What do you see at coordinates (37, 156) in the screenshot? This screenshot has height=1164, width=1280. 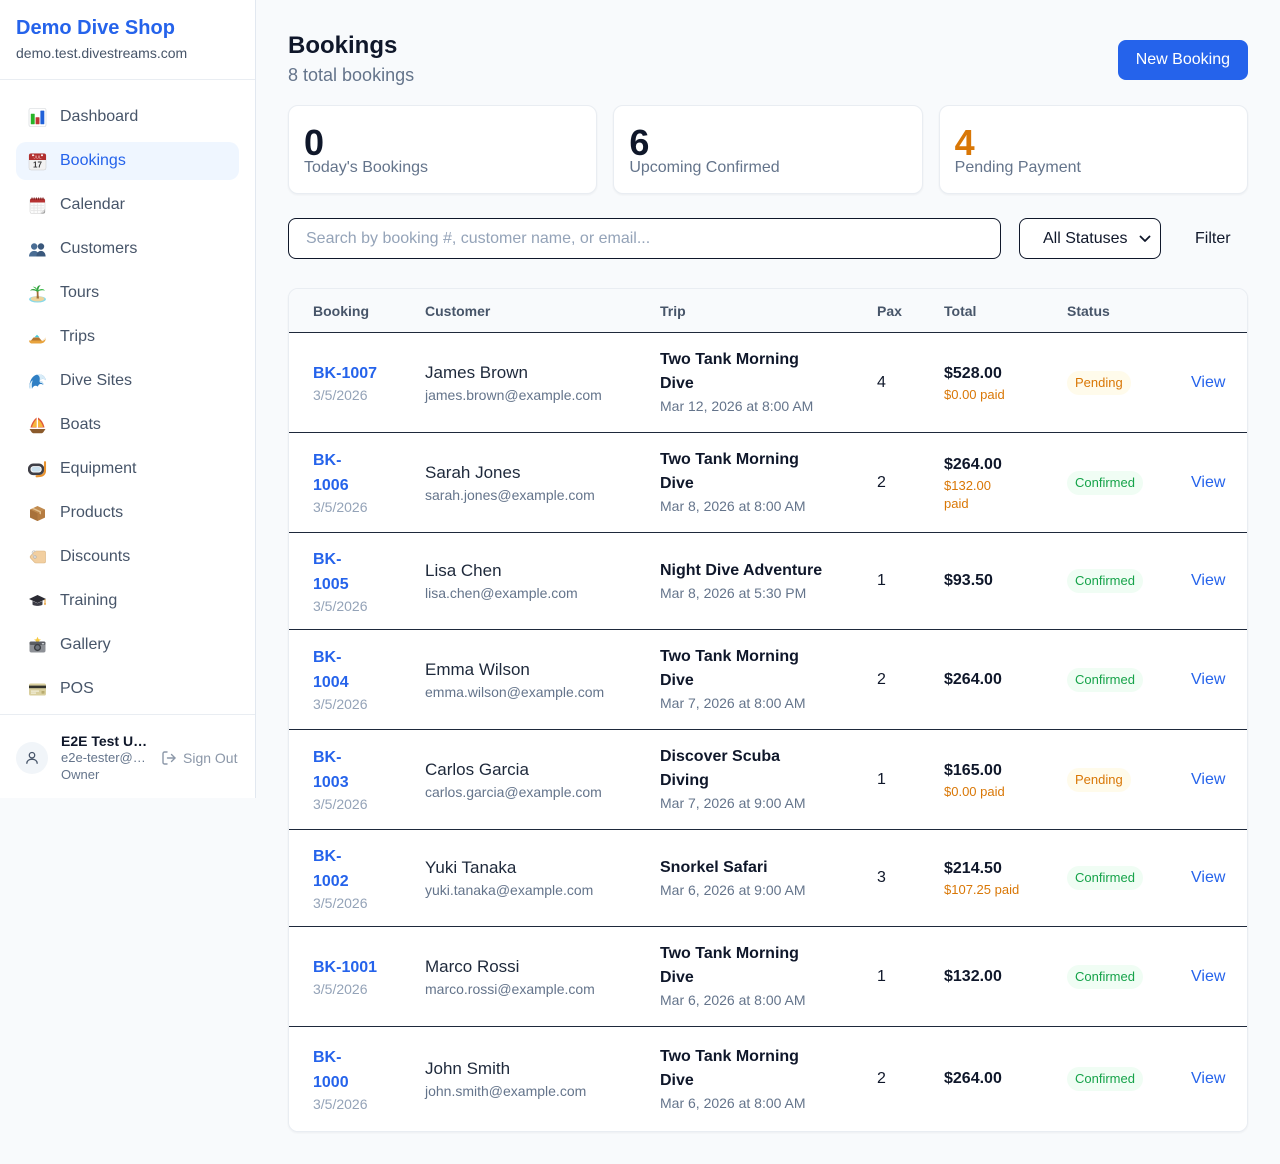 I see `svg-text: JUL` at bounding box center [37, 156].